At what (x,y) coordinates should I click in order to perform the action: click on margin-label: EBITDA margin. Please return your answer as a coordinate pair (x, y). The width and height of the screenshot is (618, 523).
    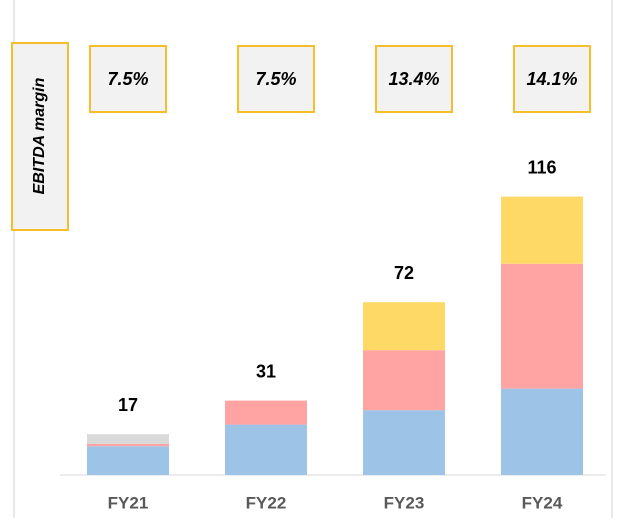
    Looking at the image, I should click on (39, 135).